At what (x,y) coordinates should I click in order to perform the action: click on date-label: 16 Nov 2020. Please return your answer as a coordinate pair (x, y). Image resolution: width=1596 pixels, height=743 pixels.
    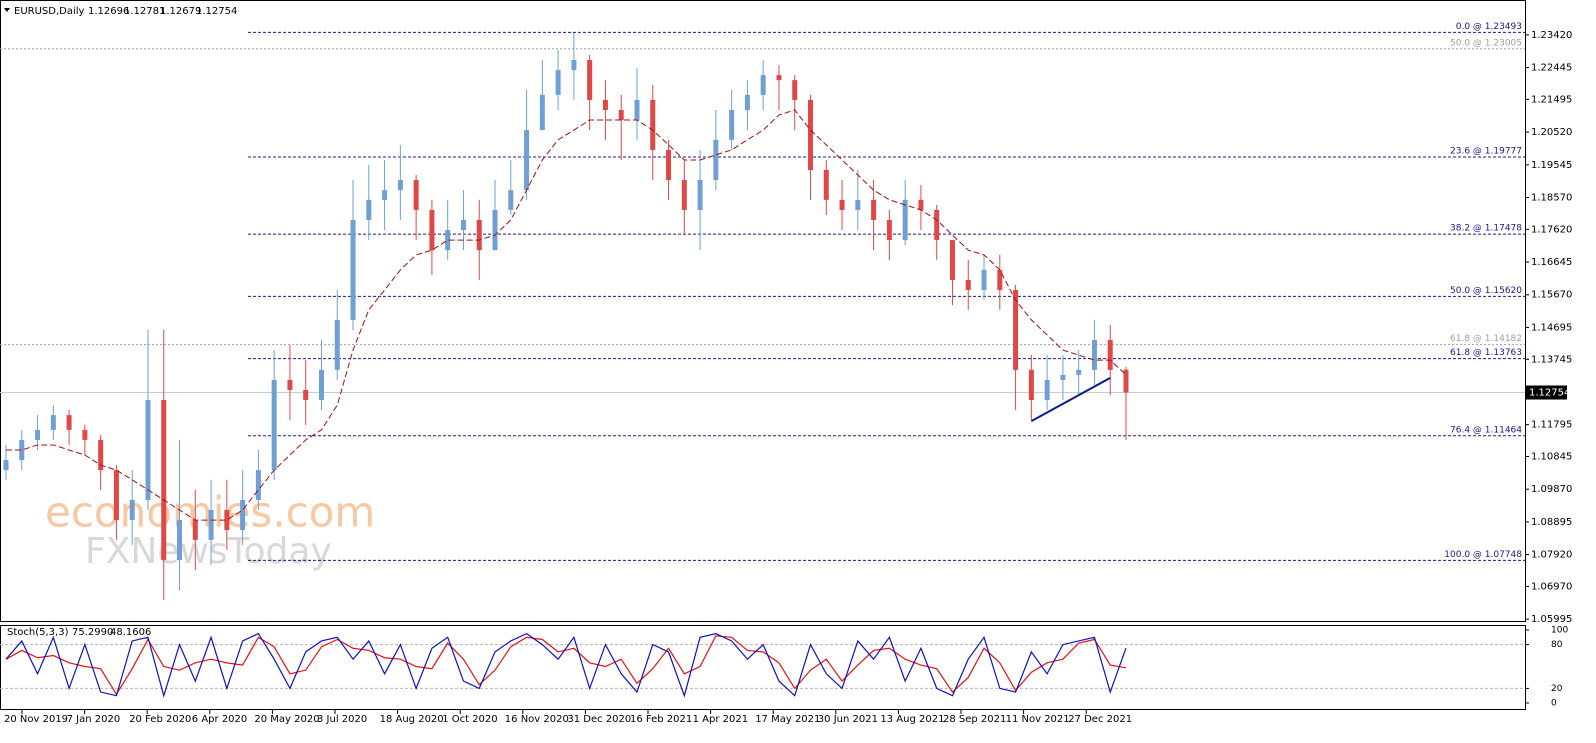
    Looking at the image, I should click on (537, 719).